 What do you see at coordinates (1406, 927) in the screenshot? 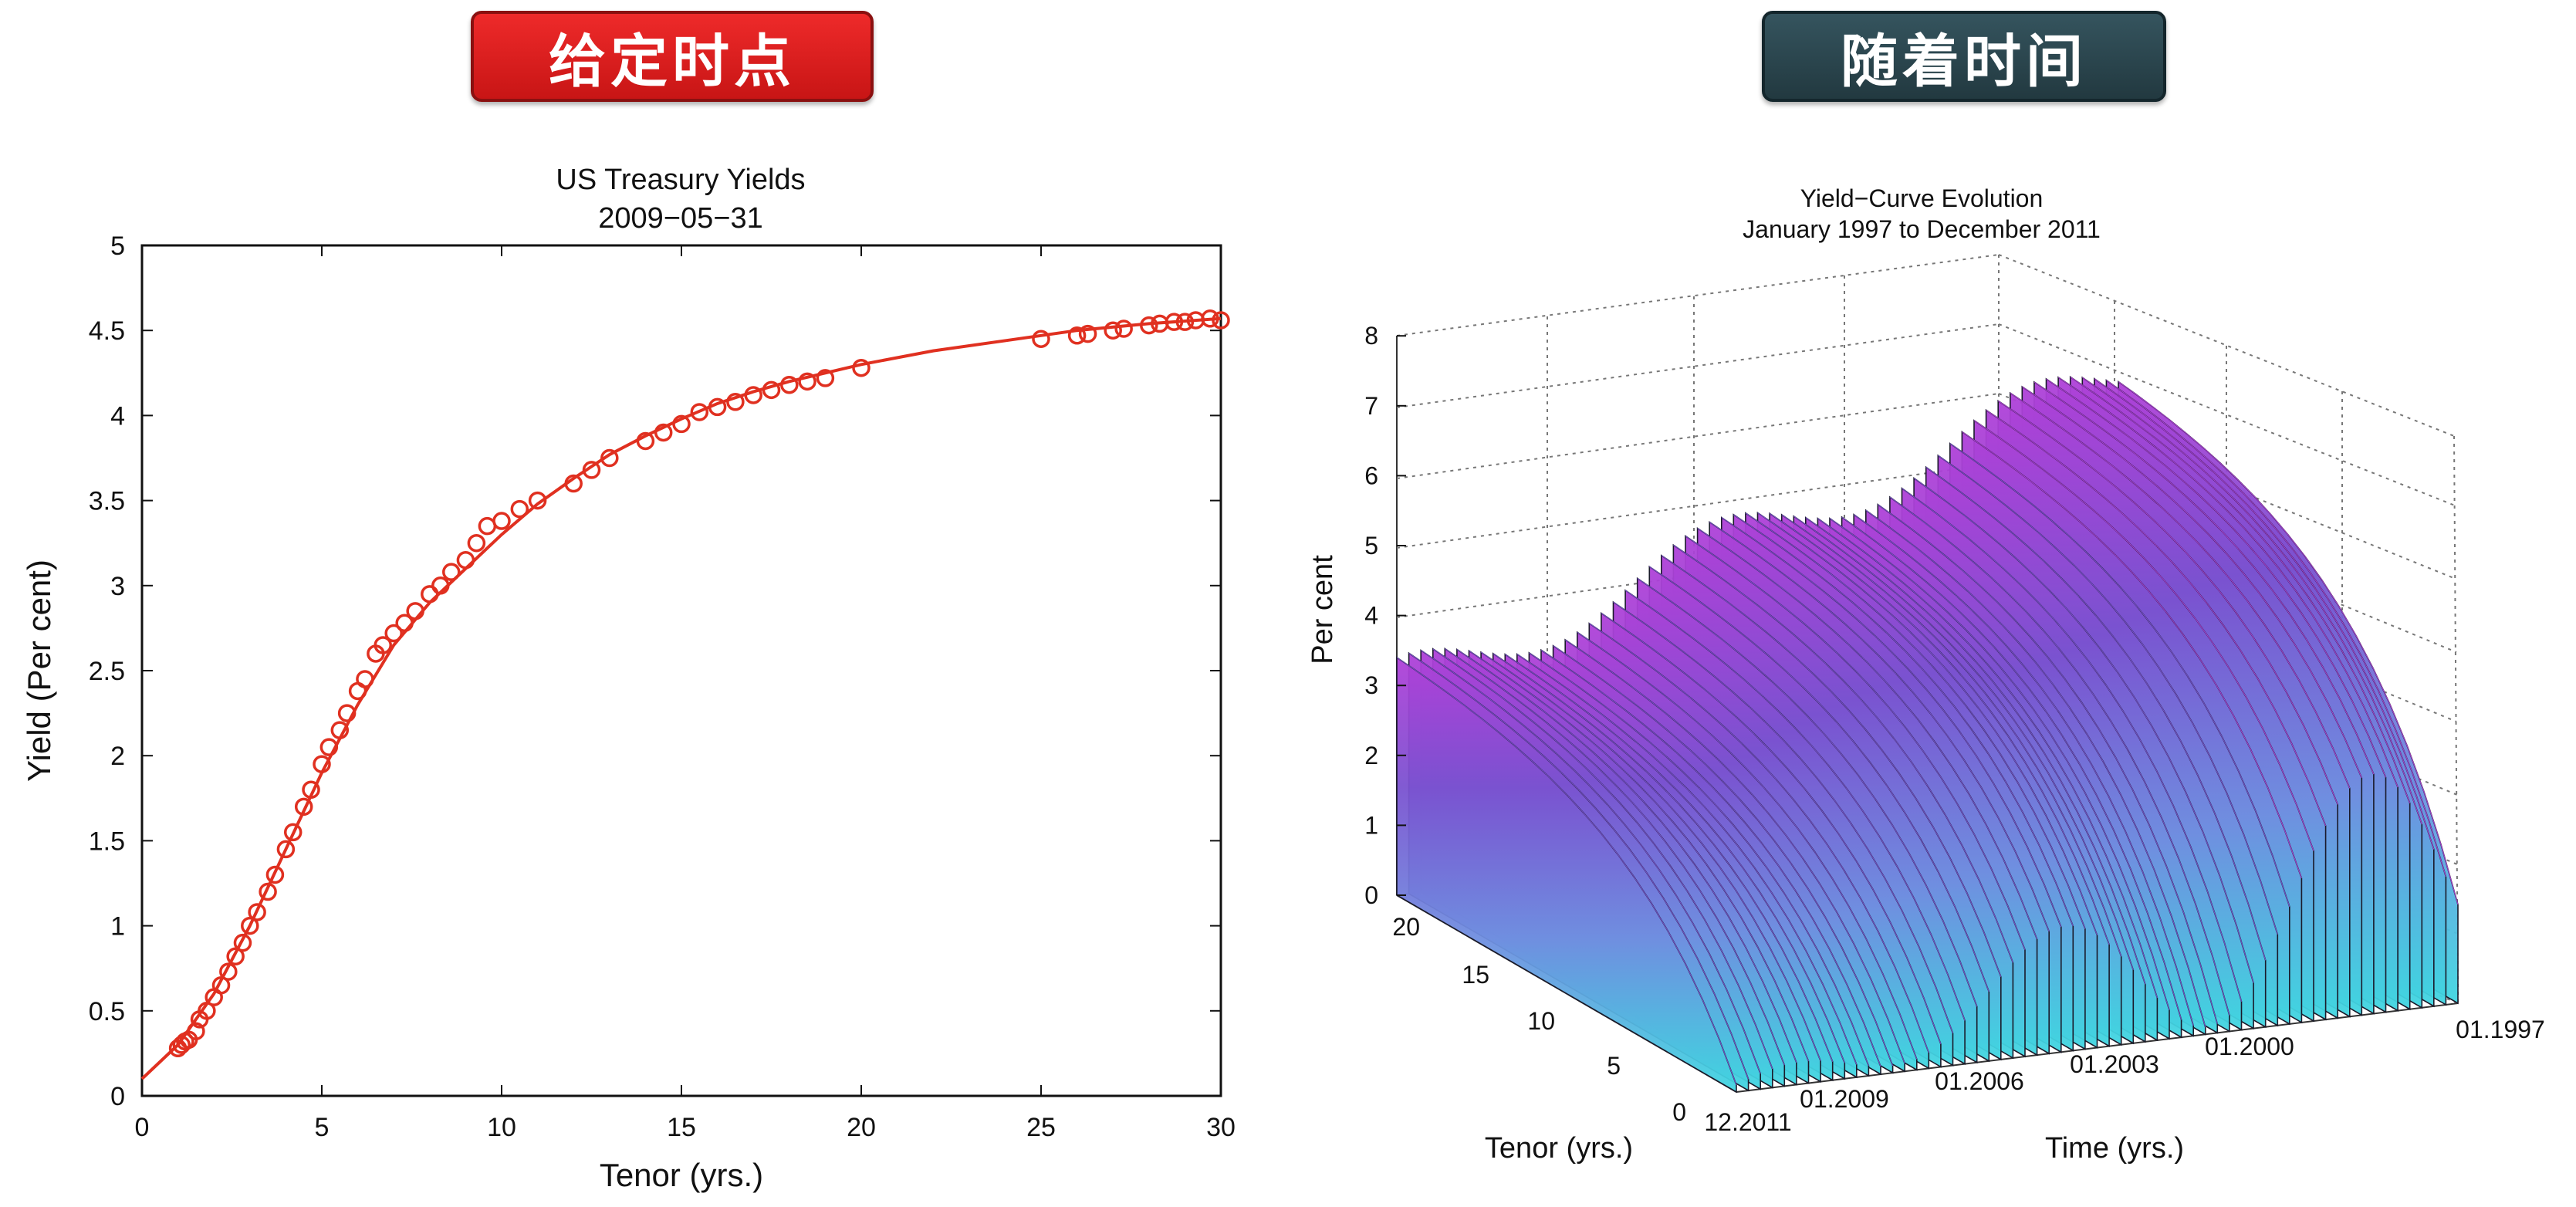
I see `tenor-tick-label: 20` at bounding box center [1406, 927].